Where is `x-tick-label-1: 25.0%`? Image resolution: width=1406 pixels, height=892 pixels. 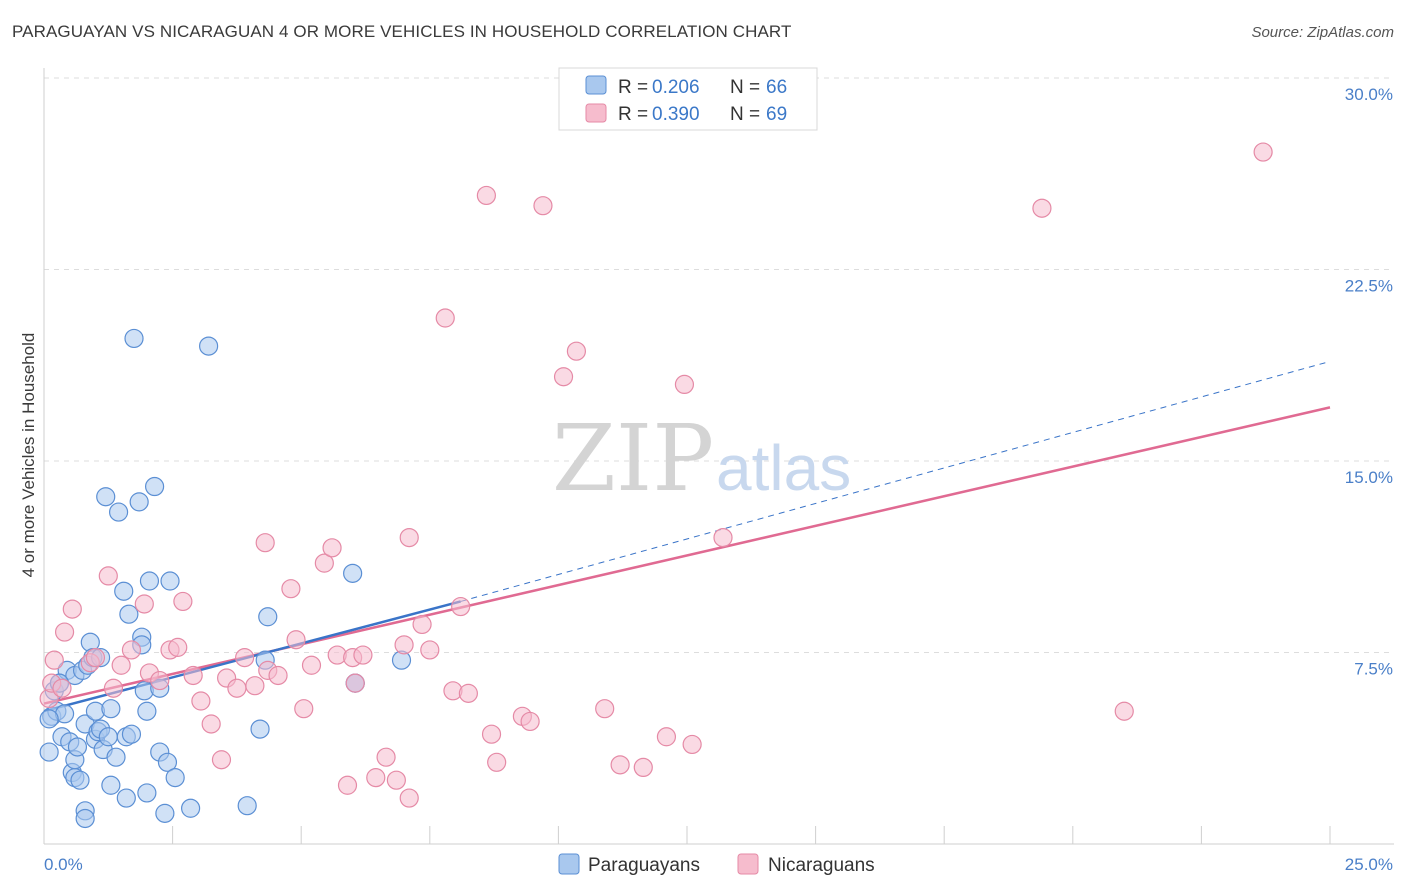 x-tick-label-1: 25.0% is located at coordinates (1369, 864).